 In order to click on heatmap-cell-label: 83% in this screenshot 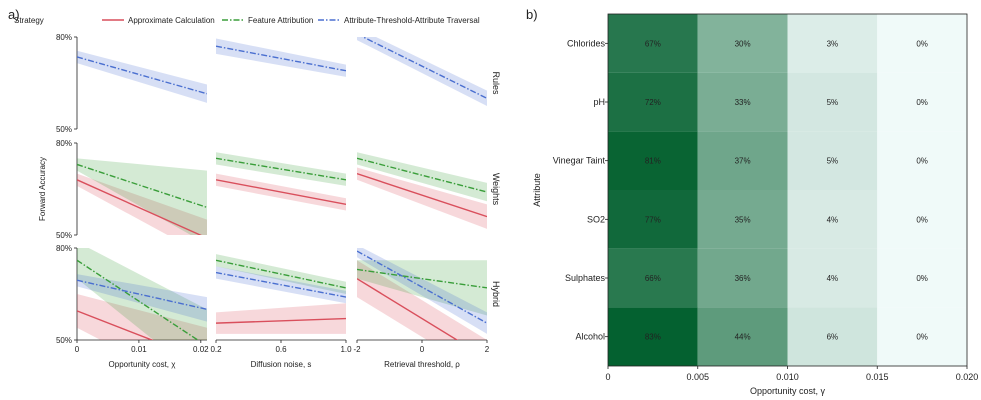, I will do `click(653, 337)`.